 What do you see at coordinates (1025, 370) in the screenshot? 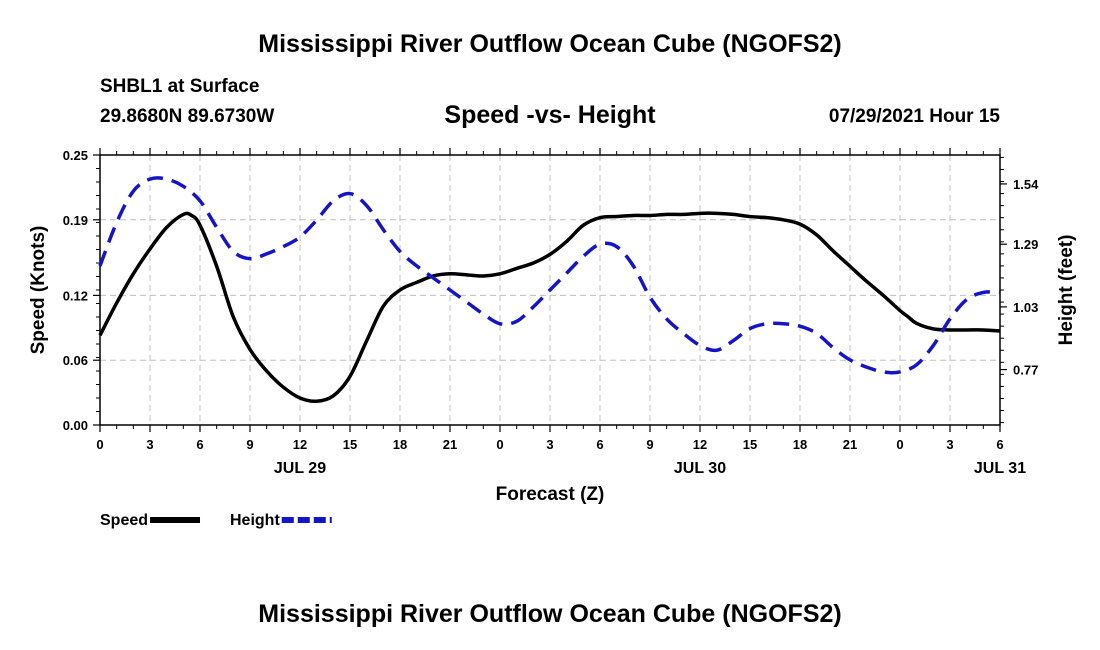
I see `y2-tick-label: 0.77` at bounding box center [1025, 370].